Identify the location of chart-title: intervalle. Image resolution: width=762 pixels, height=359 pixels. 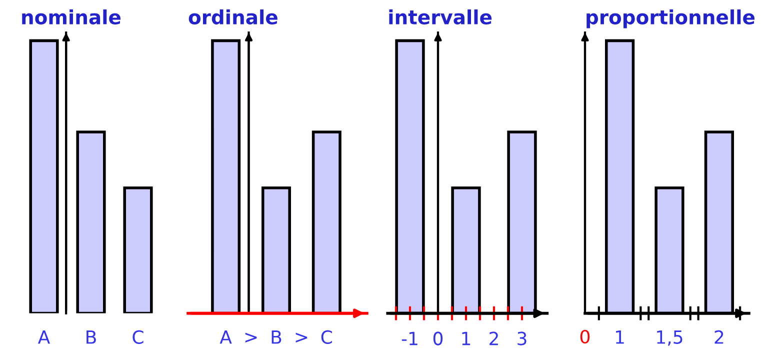
(440, 16).